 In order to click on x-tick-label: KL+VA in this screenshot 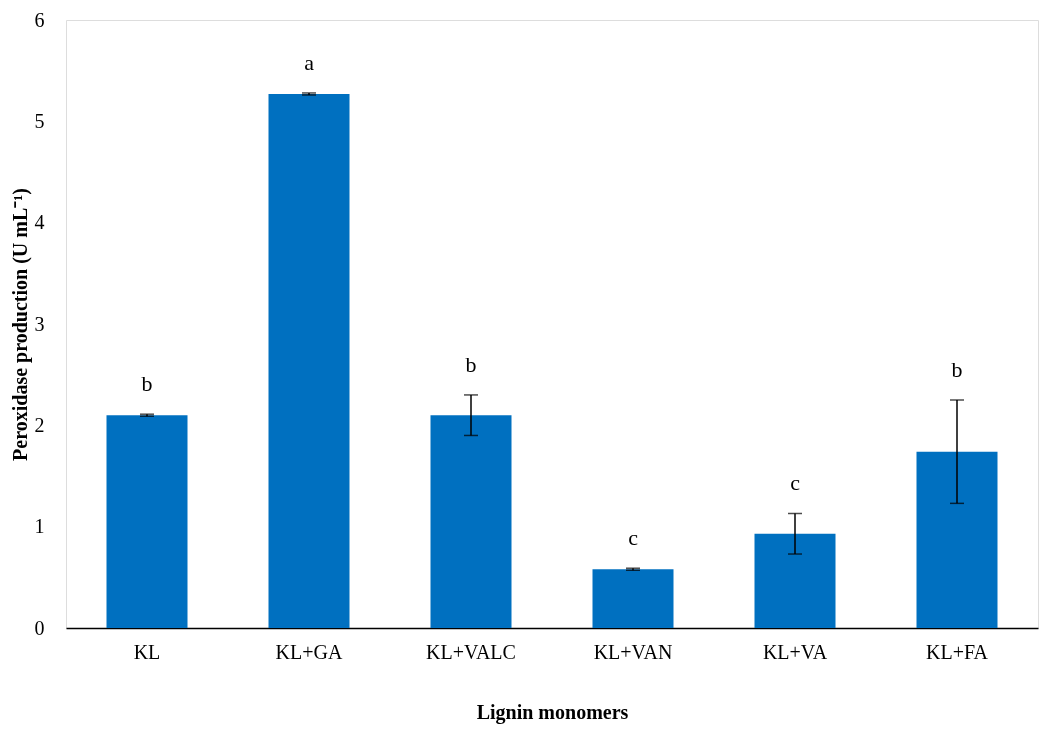, I will do `click(795, 651)`.